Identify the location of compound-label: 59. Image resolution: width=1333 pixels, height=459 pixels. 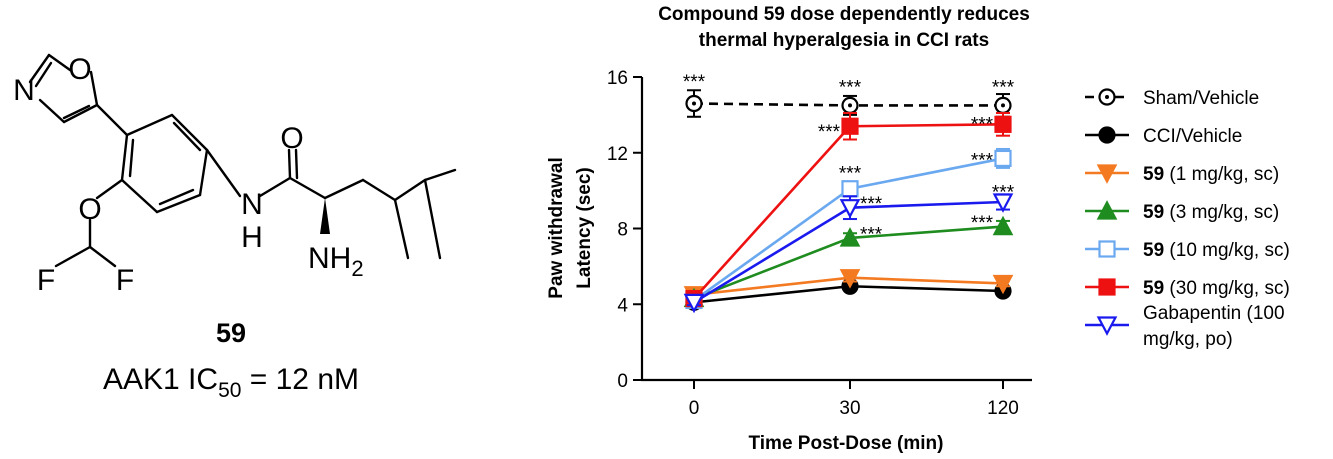
(231, 333).